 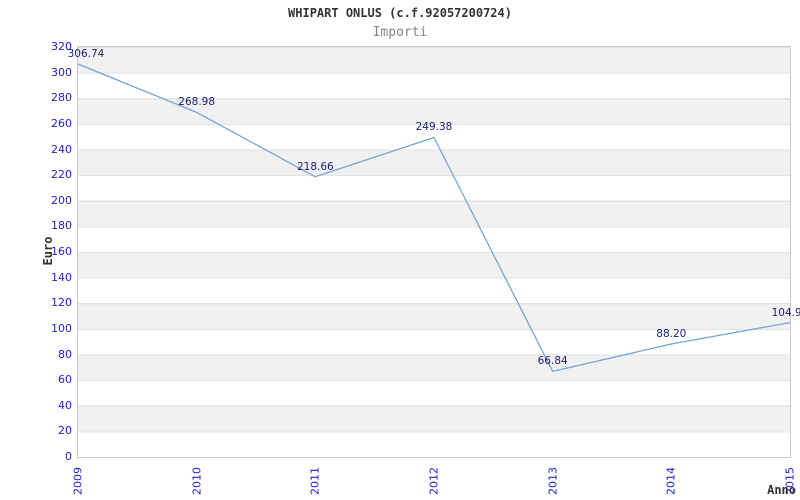 What do you see at coordinates (61, 328) in the screenshot?
I see `y-axis-tick-label: 100` at bounding box center [61, 328].